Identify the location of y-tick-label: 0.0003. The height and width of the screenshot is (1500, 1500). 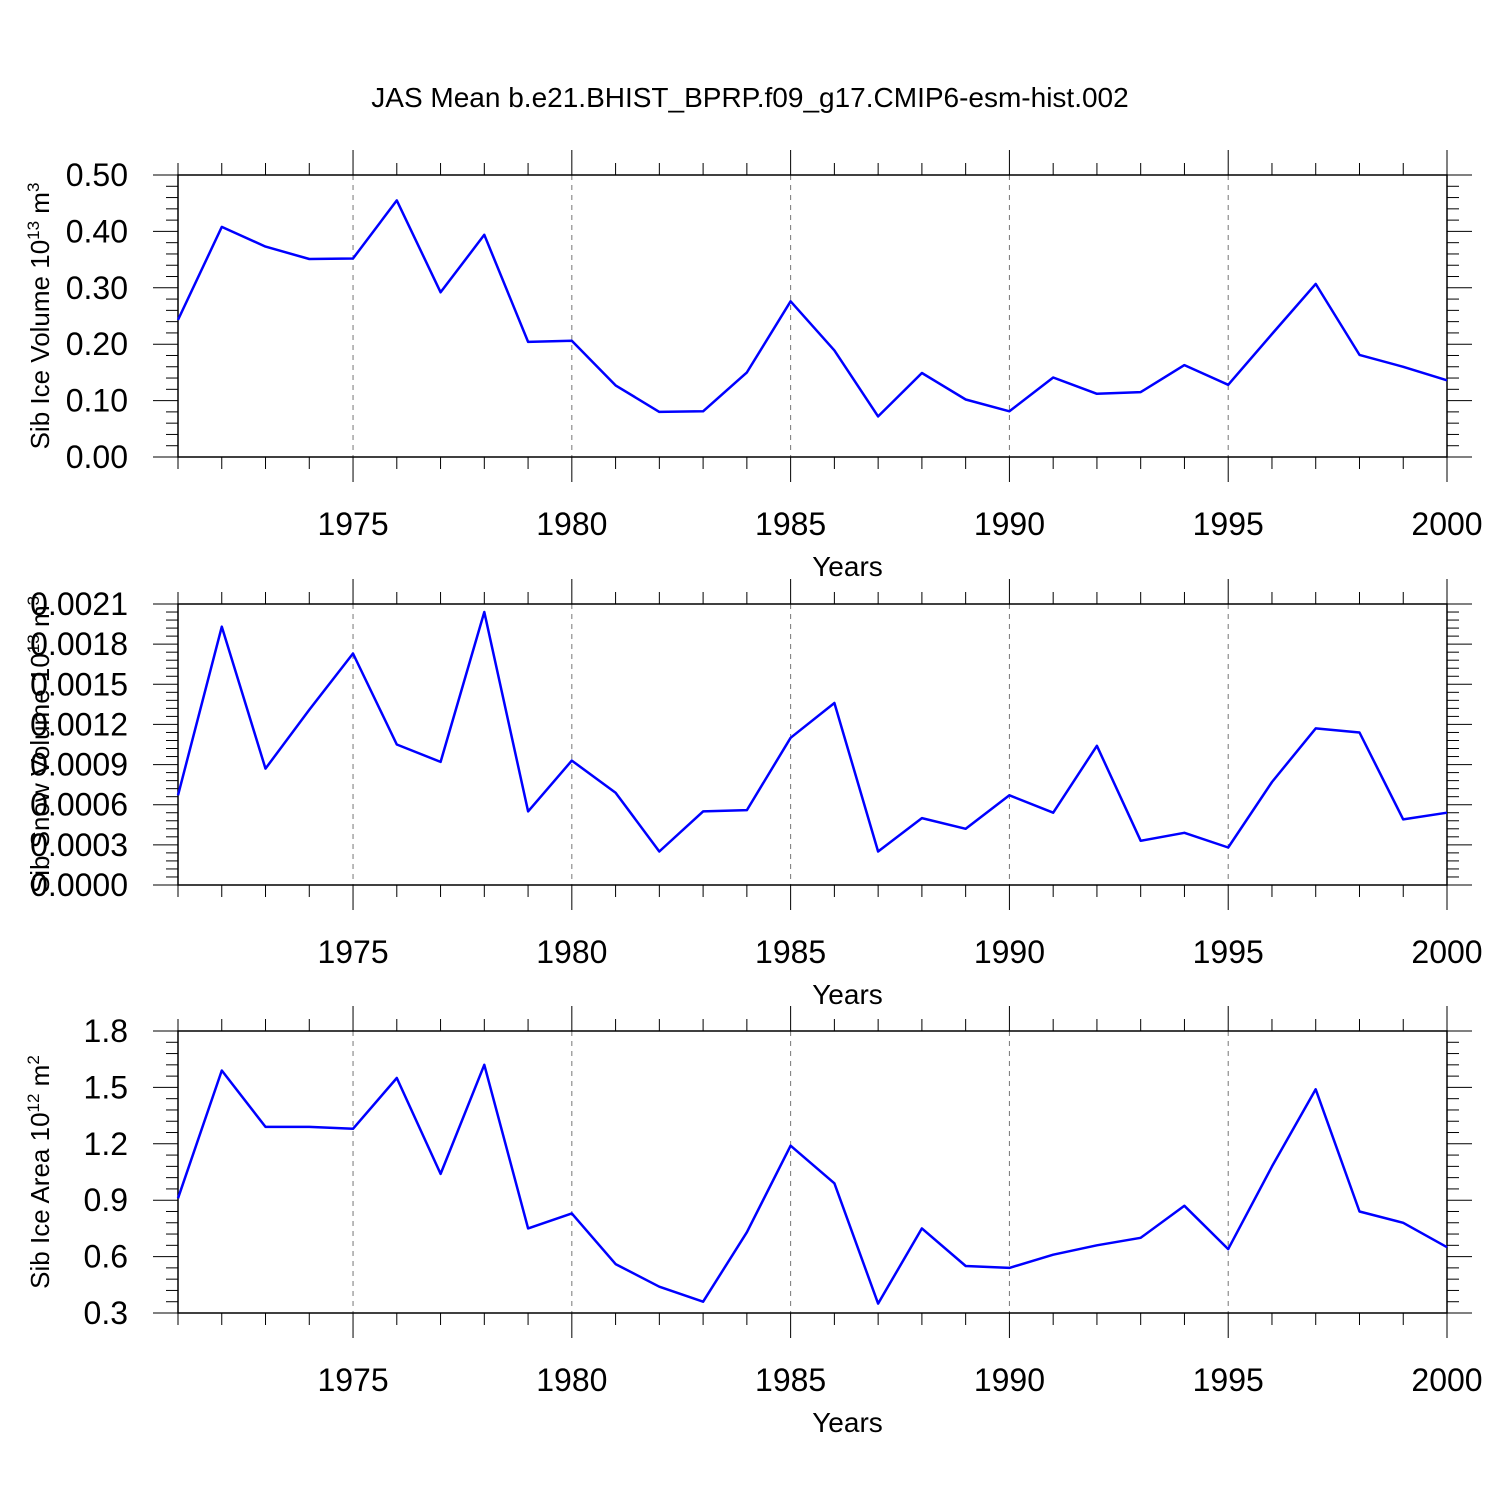
(79, 845).